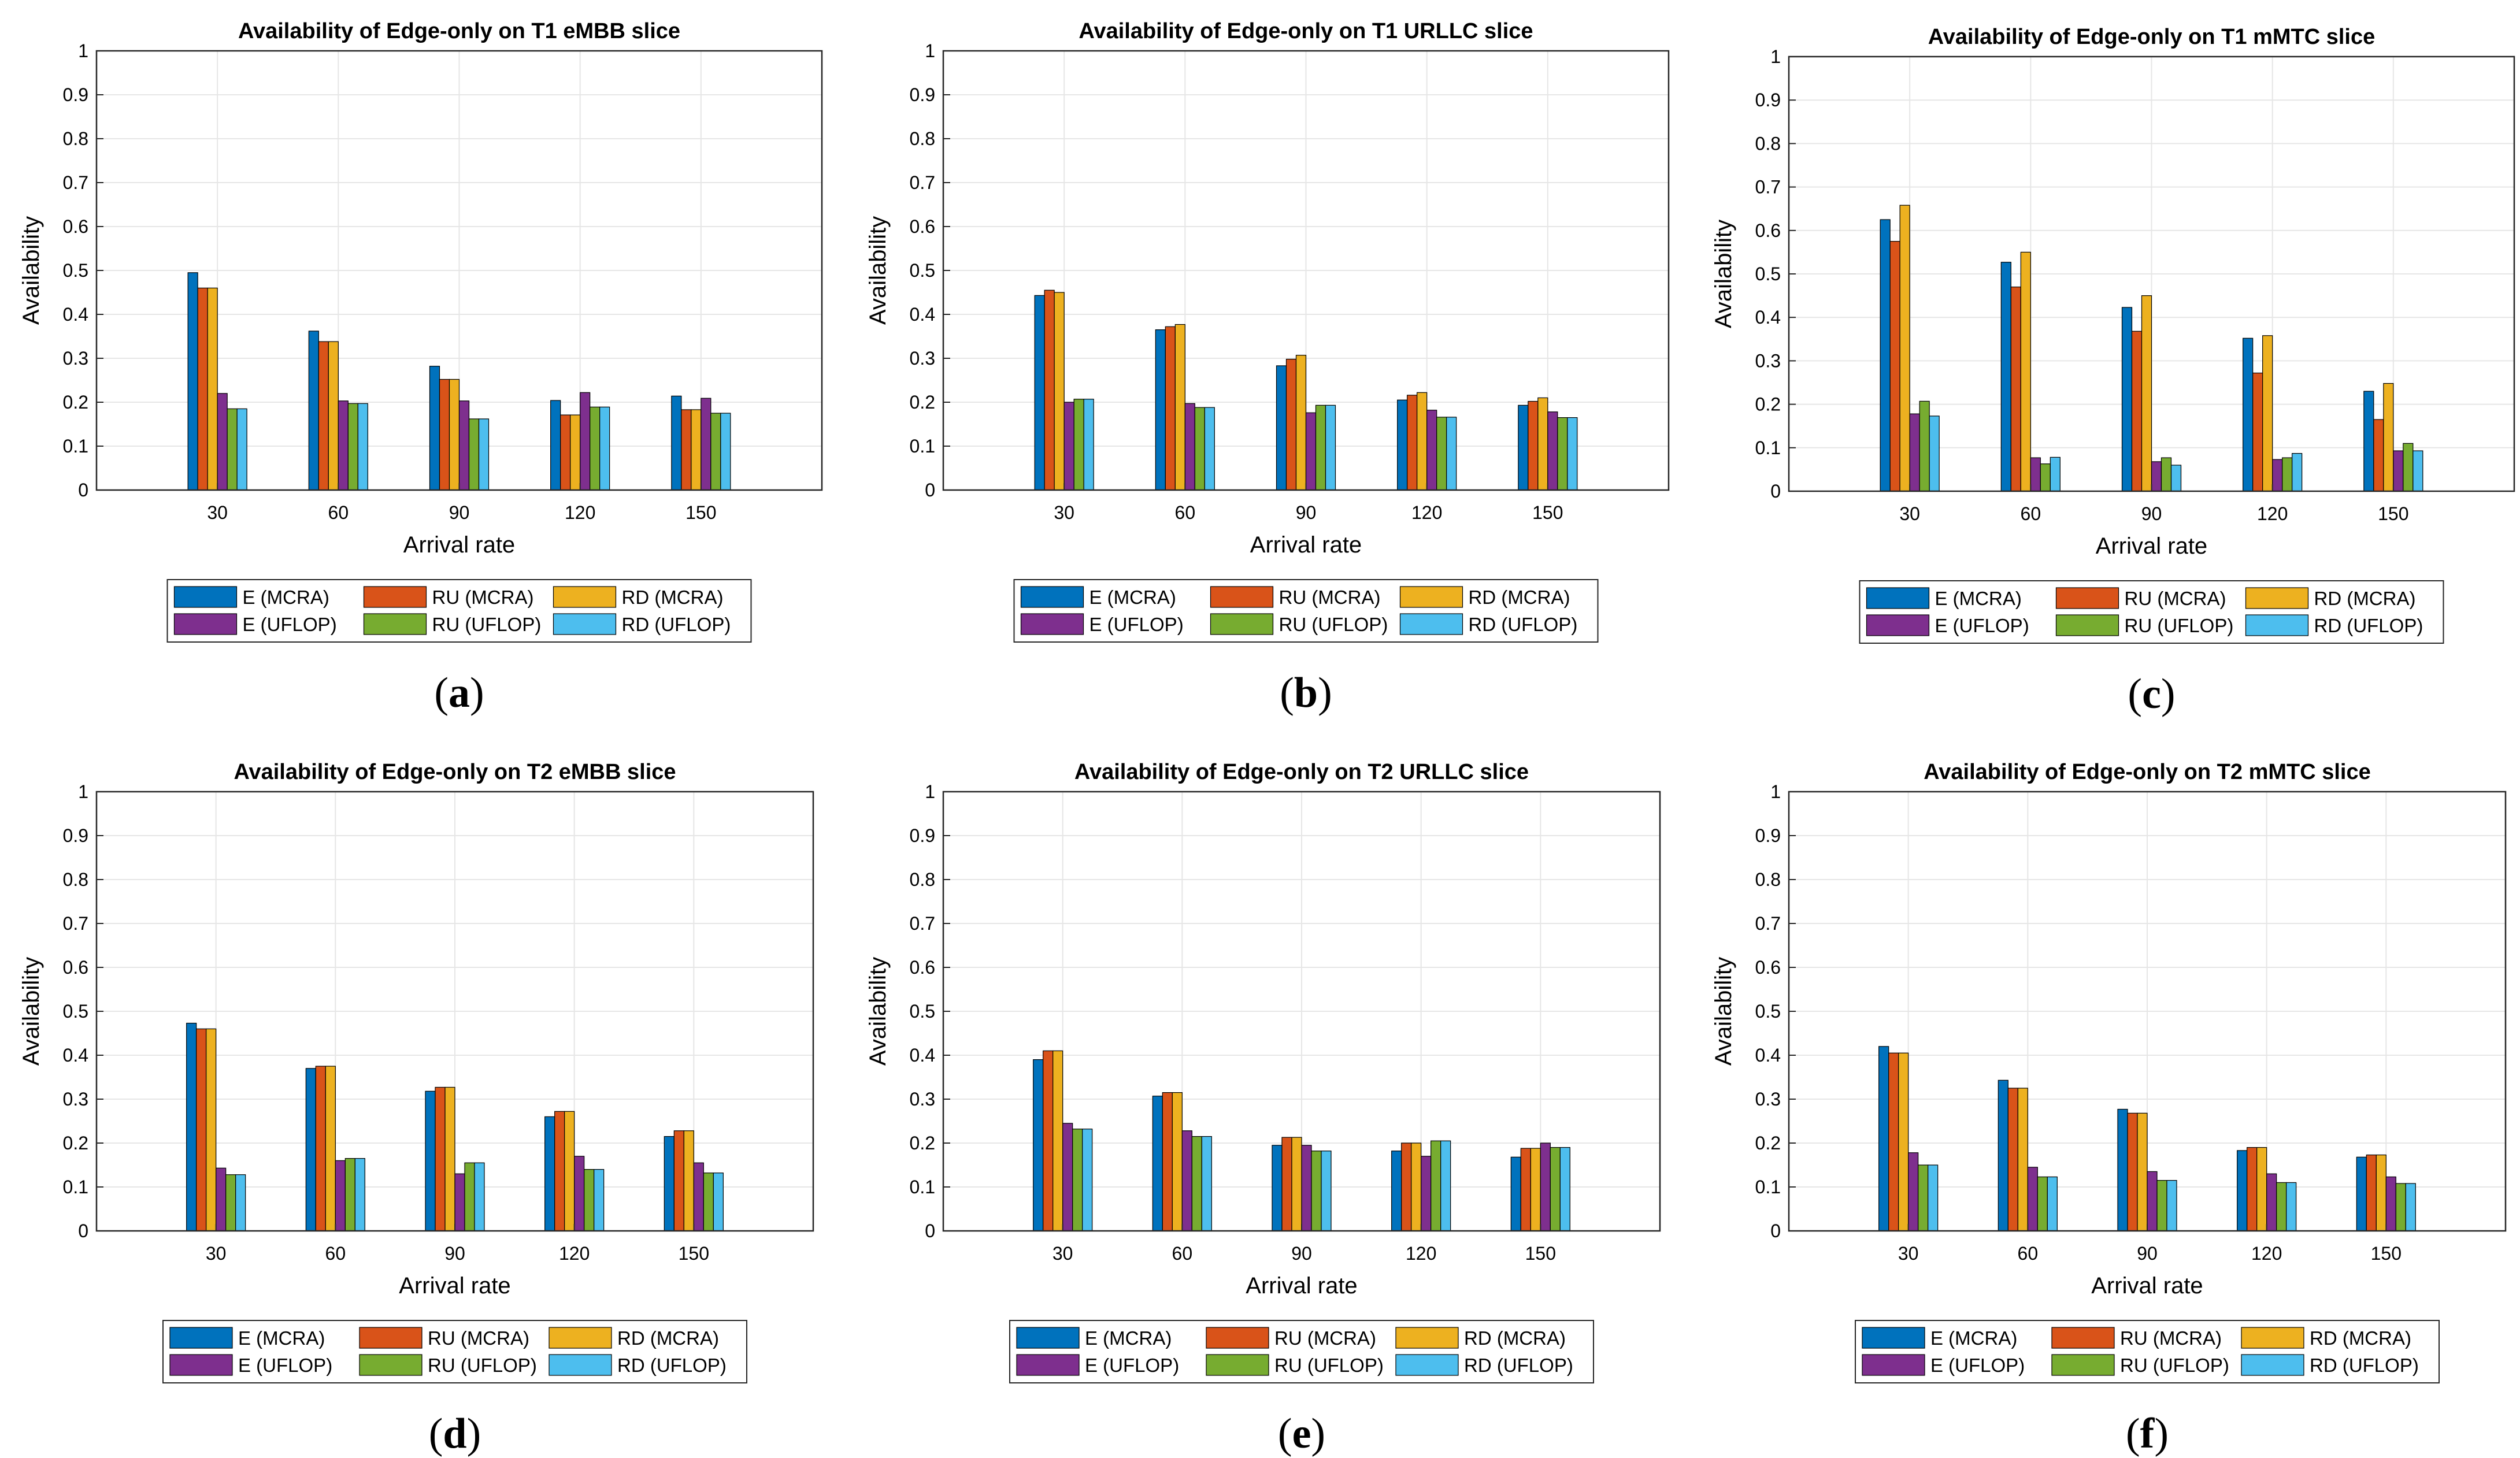 This screenshot has width=2520, height=1458. What do you see at coordinates (922, 967) in the screenshot?
I see `y-tick-label: 0.6` at bounding box center [922, 967].